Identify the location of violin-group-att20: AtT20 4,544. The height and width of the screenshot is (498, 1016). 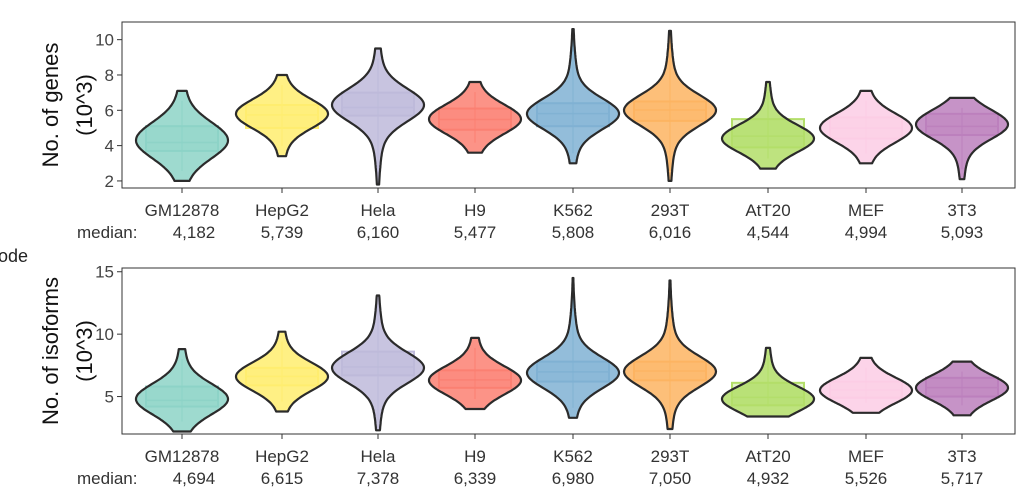
(768, 161).